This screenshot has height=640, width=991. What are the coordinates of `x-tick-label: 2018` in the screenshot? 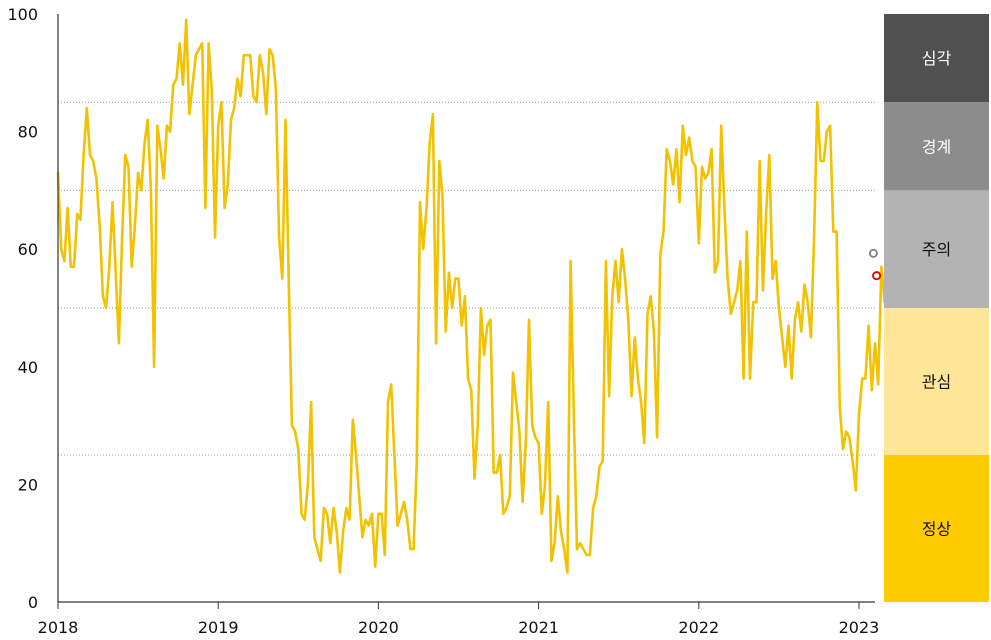 It's located at (58, 627).